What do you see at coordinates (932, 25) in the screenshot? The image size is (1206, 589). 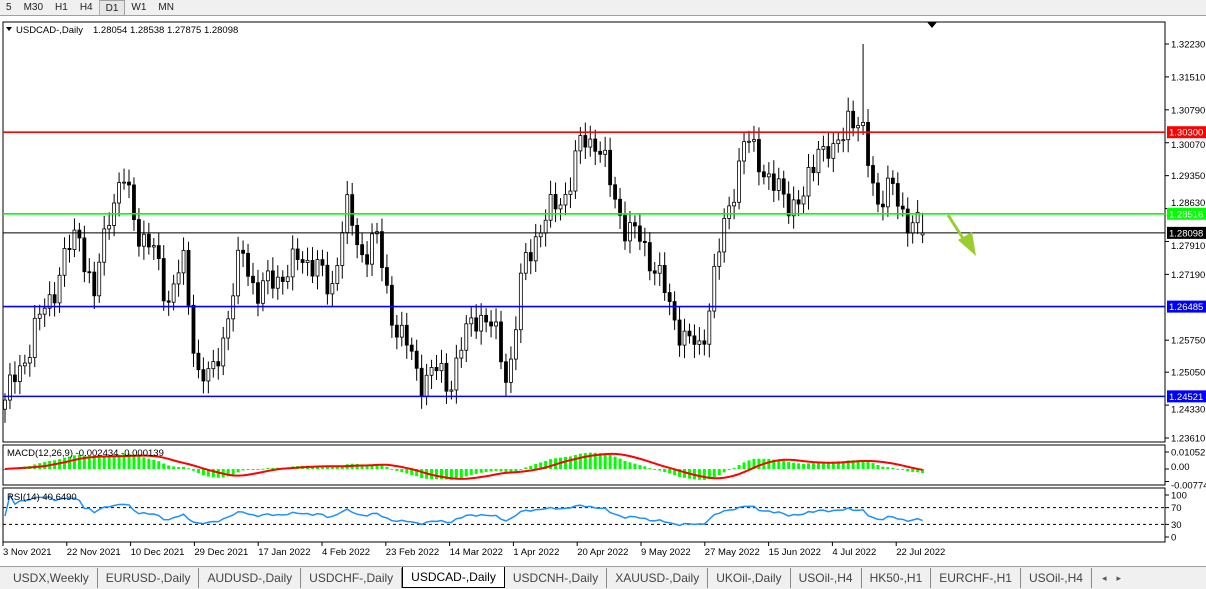 I see `chart-shift-marker-icon` at bounding box center [932, 25].